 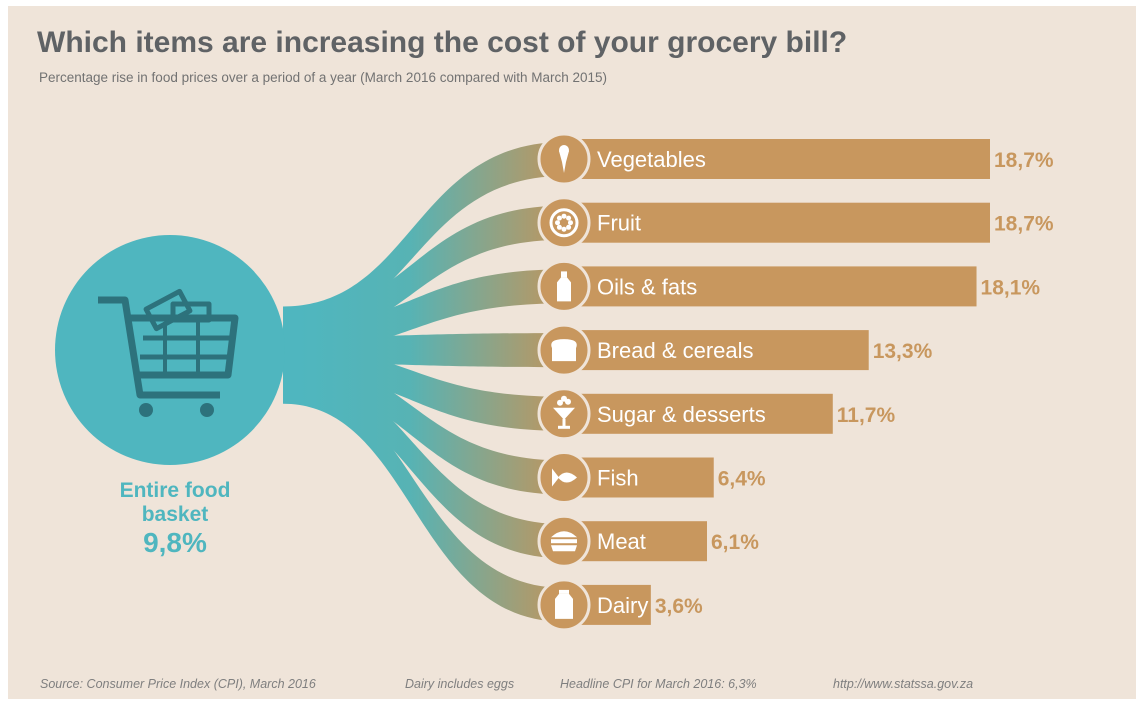 I want to click on meat-icon, so click(x=564, y=541).